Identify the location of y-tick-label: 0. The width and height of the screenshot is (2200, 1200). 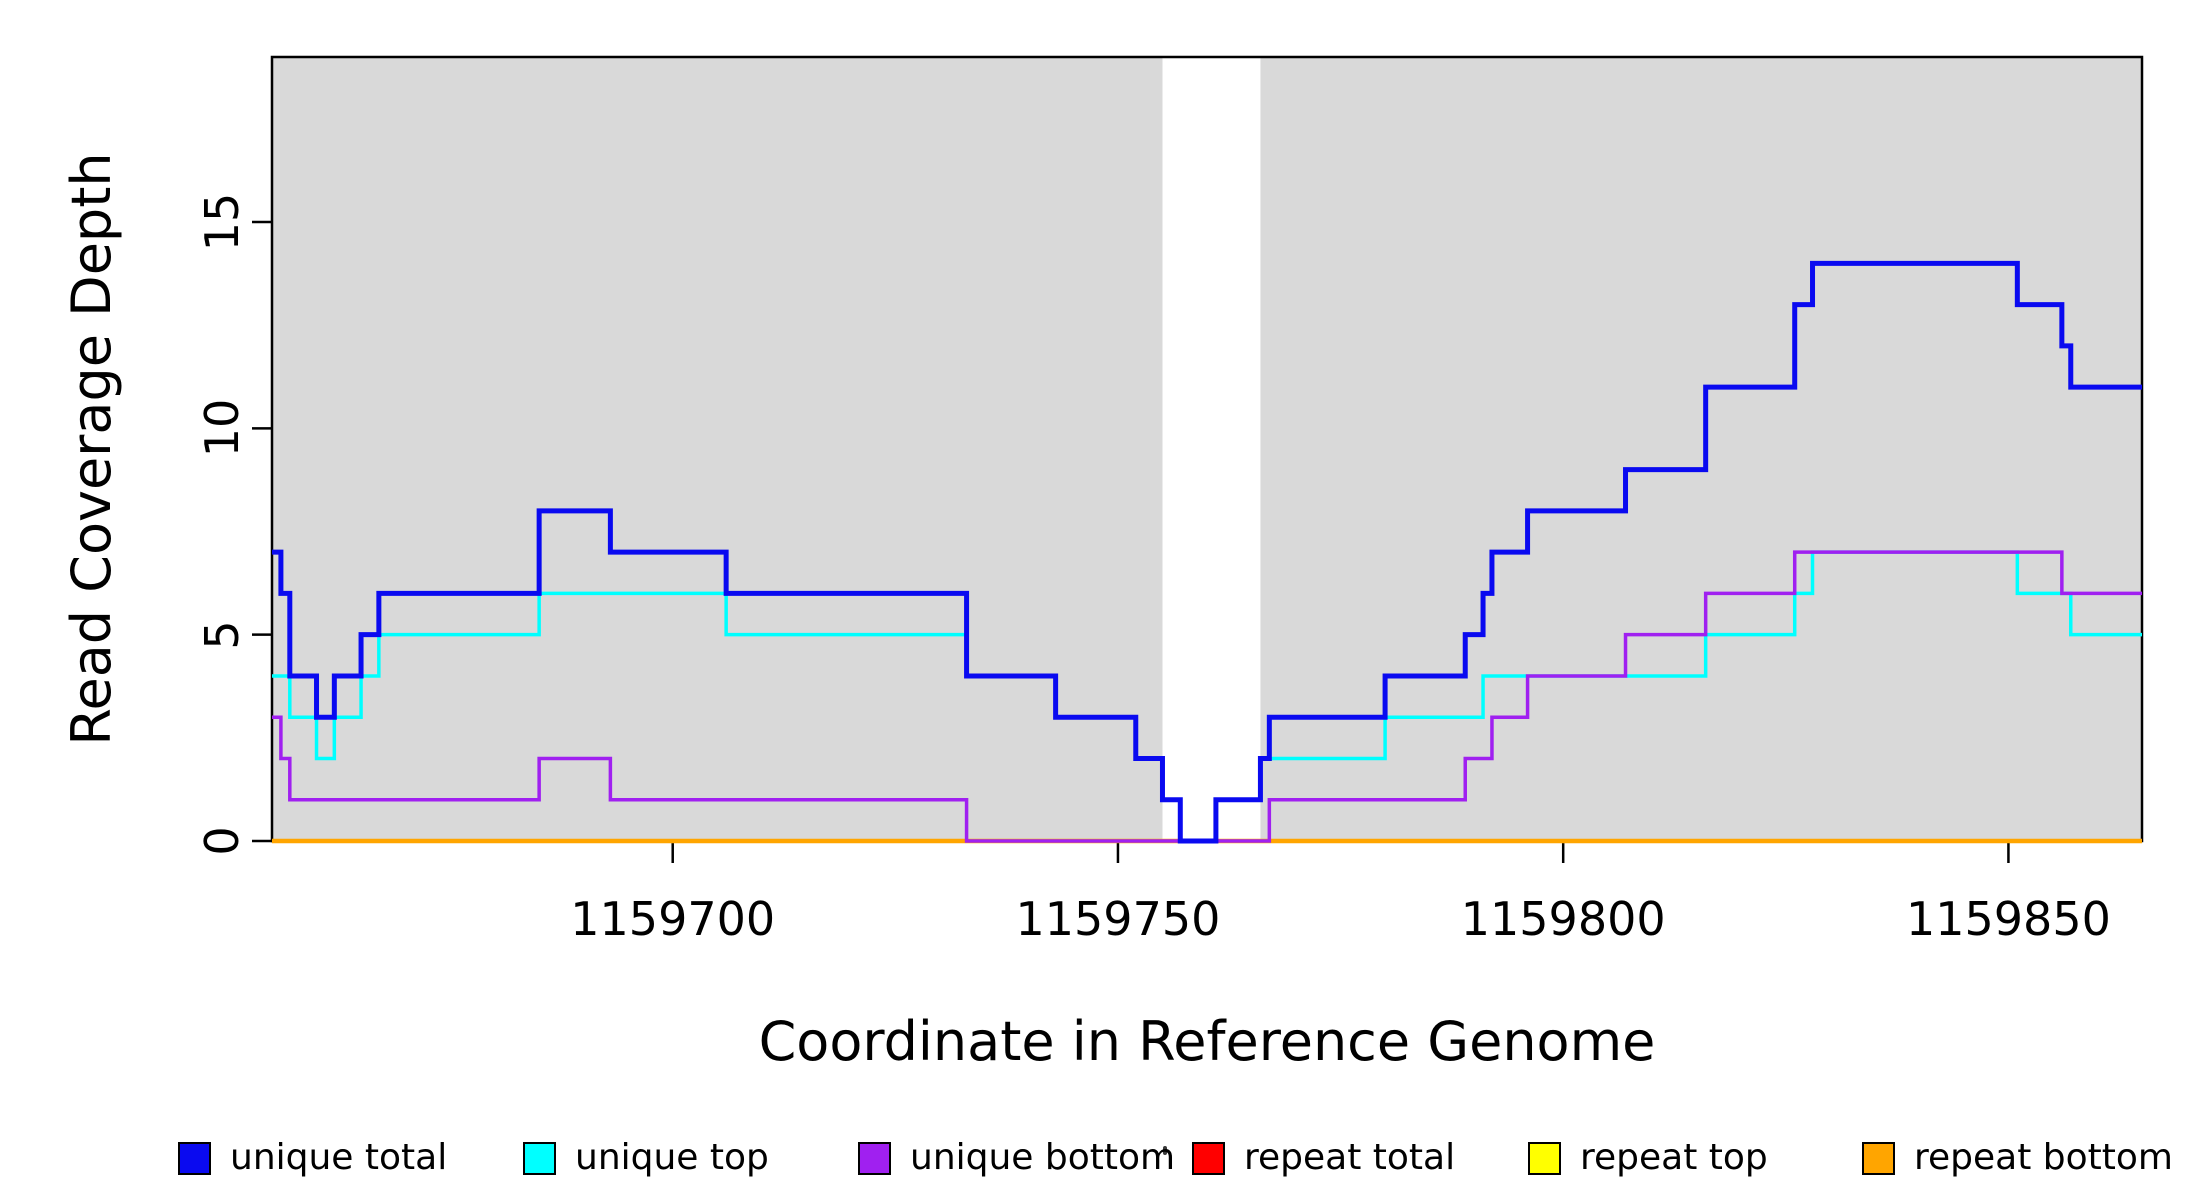
(222, 841).